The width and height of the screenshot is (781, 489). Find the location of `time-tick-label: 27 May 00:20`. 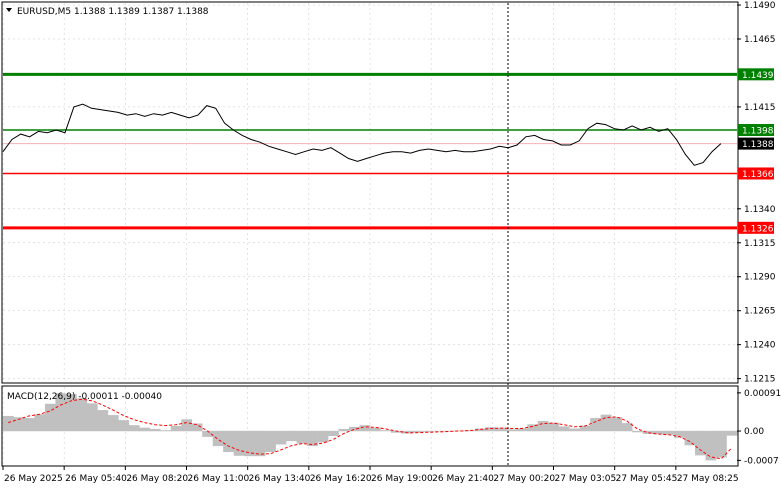

time-tick-label: 27 May 00:20 is located at coordinates (524, 479).